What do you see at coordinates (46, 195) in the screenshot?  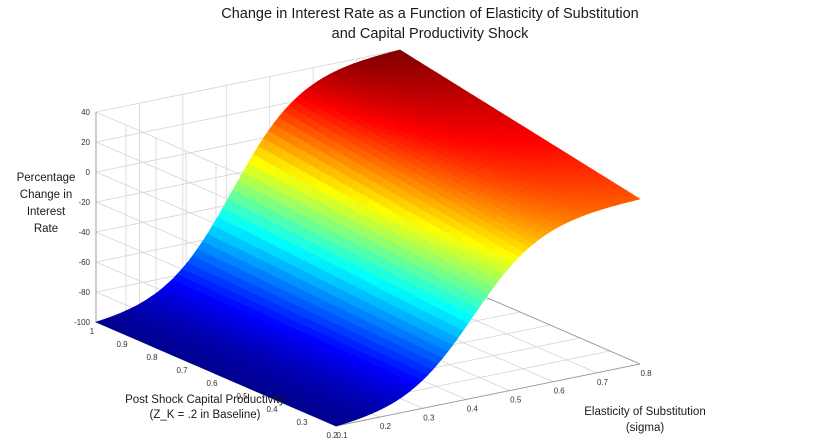 I see `z-axis-label-line-2: Change in` at bounding box center [46, 195].